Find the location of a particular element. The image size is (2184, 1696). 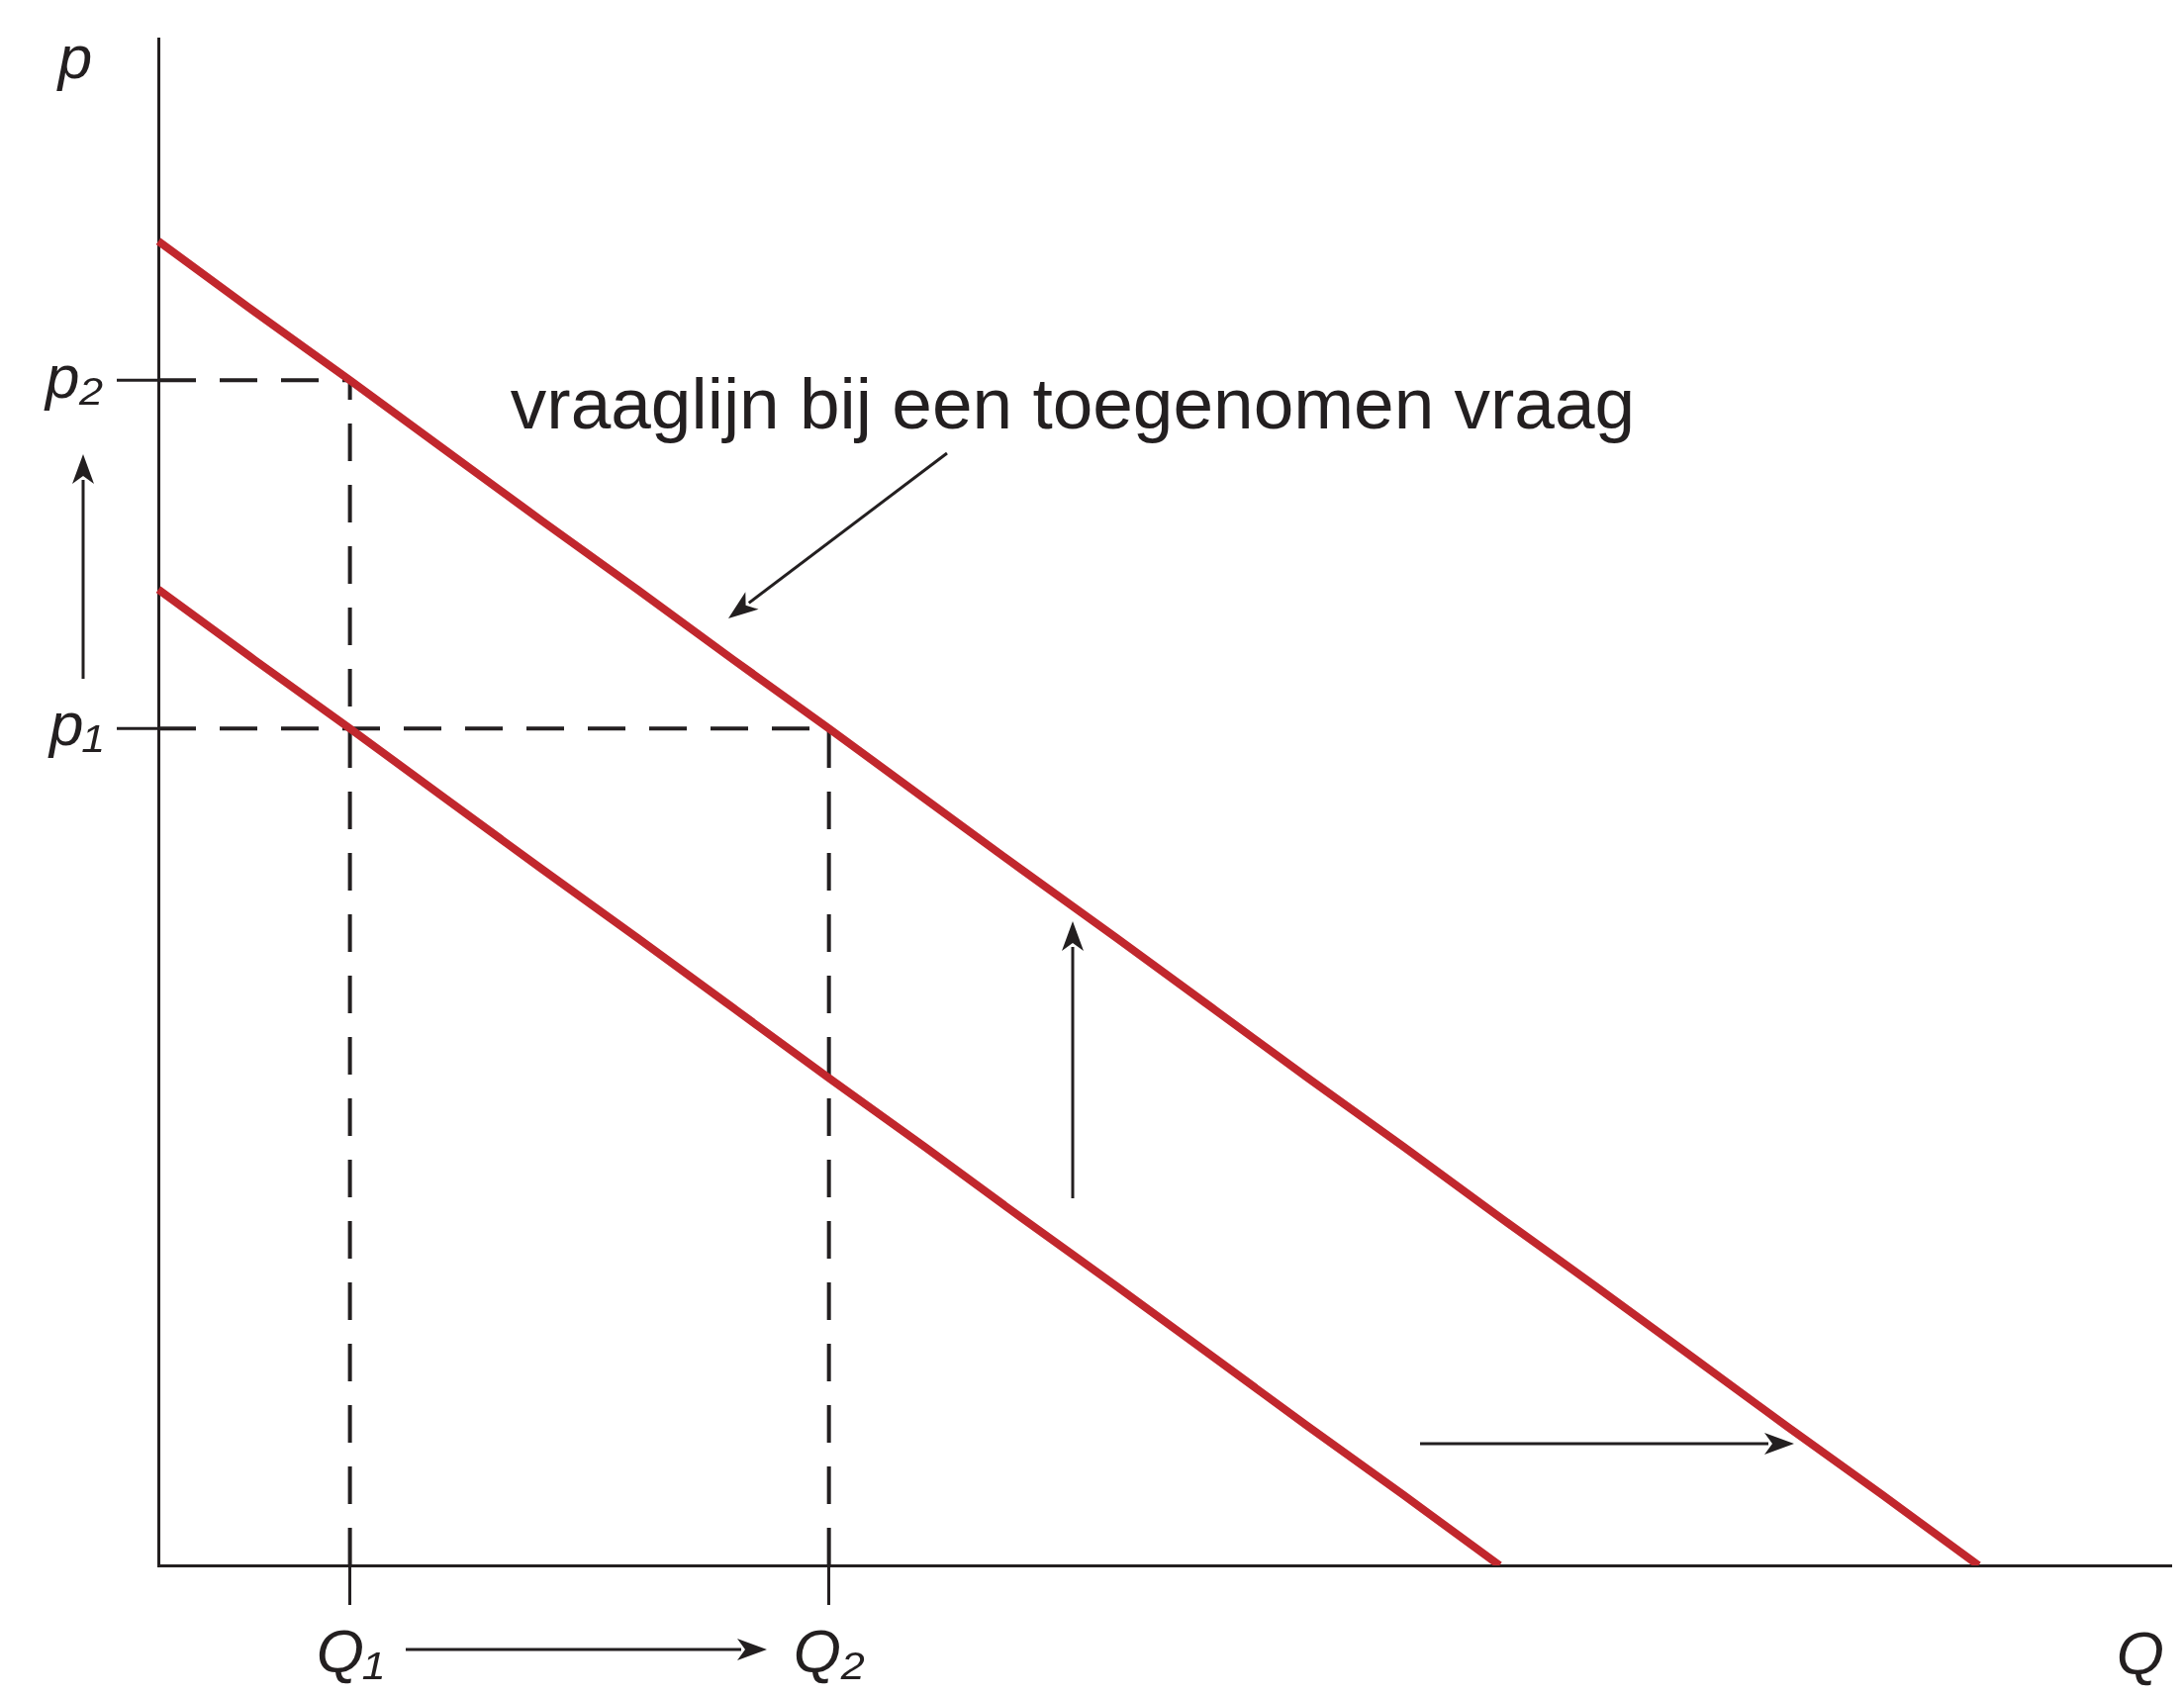

ref-line-label: p₂ is located at coordinates (73, 376).